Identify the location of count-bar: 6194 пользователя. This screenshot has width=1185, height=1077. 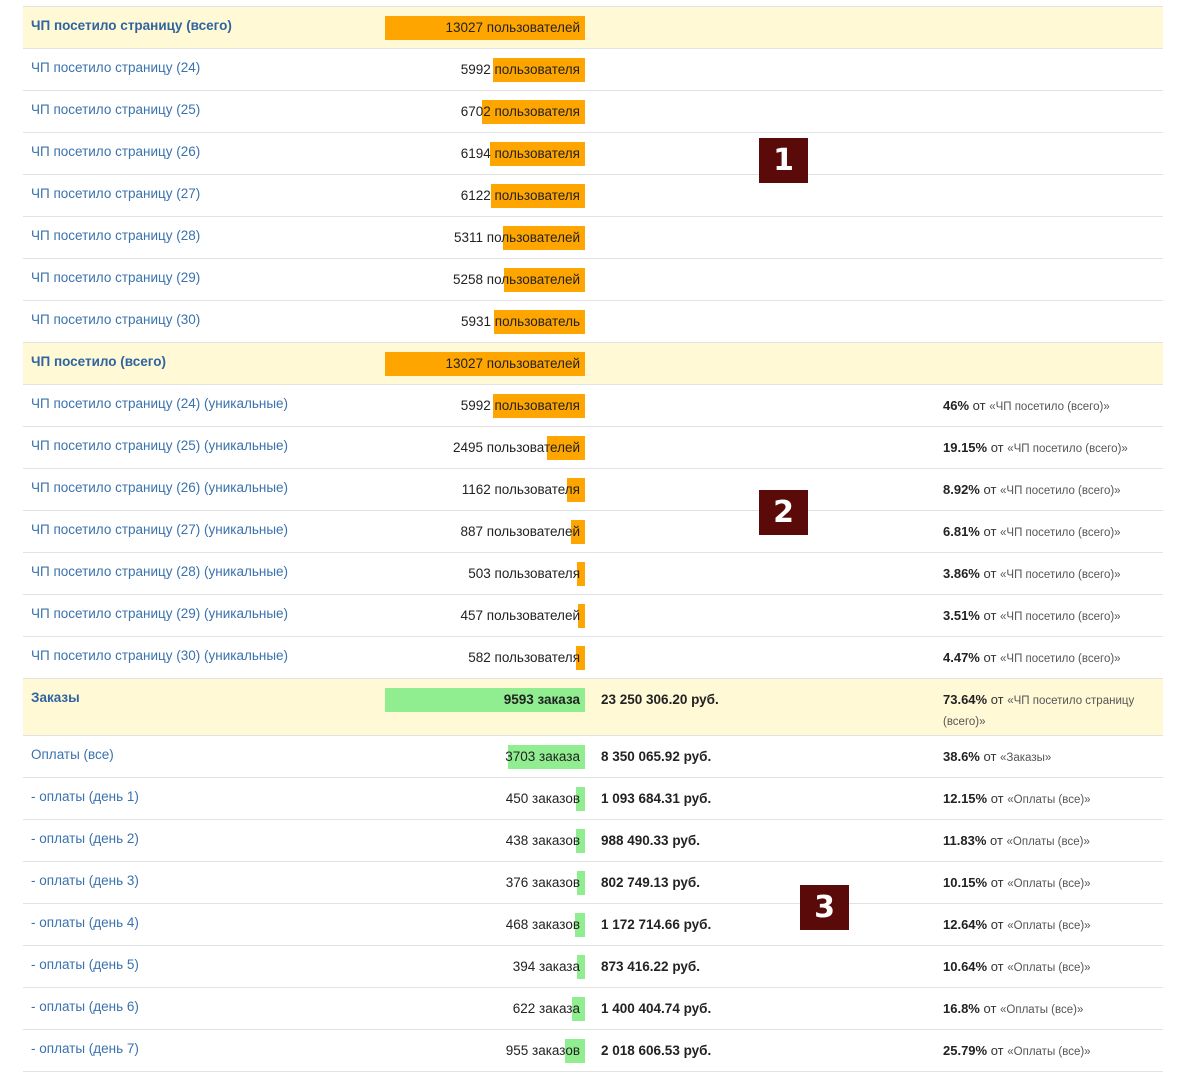
(485, 154).